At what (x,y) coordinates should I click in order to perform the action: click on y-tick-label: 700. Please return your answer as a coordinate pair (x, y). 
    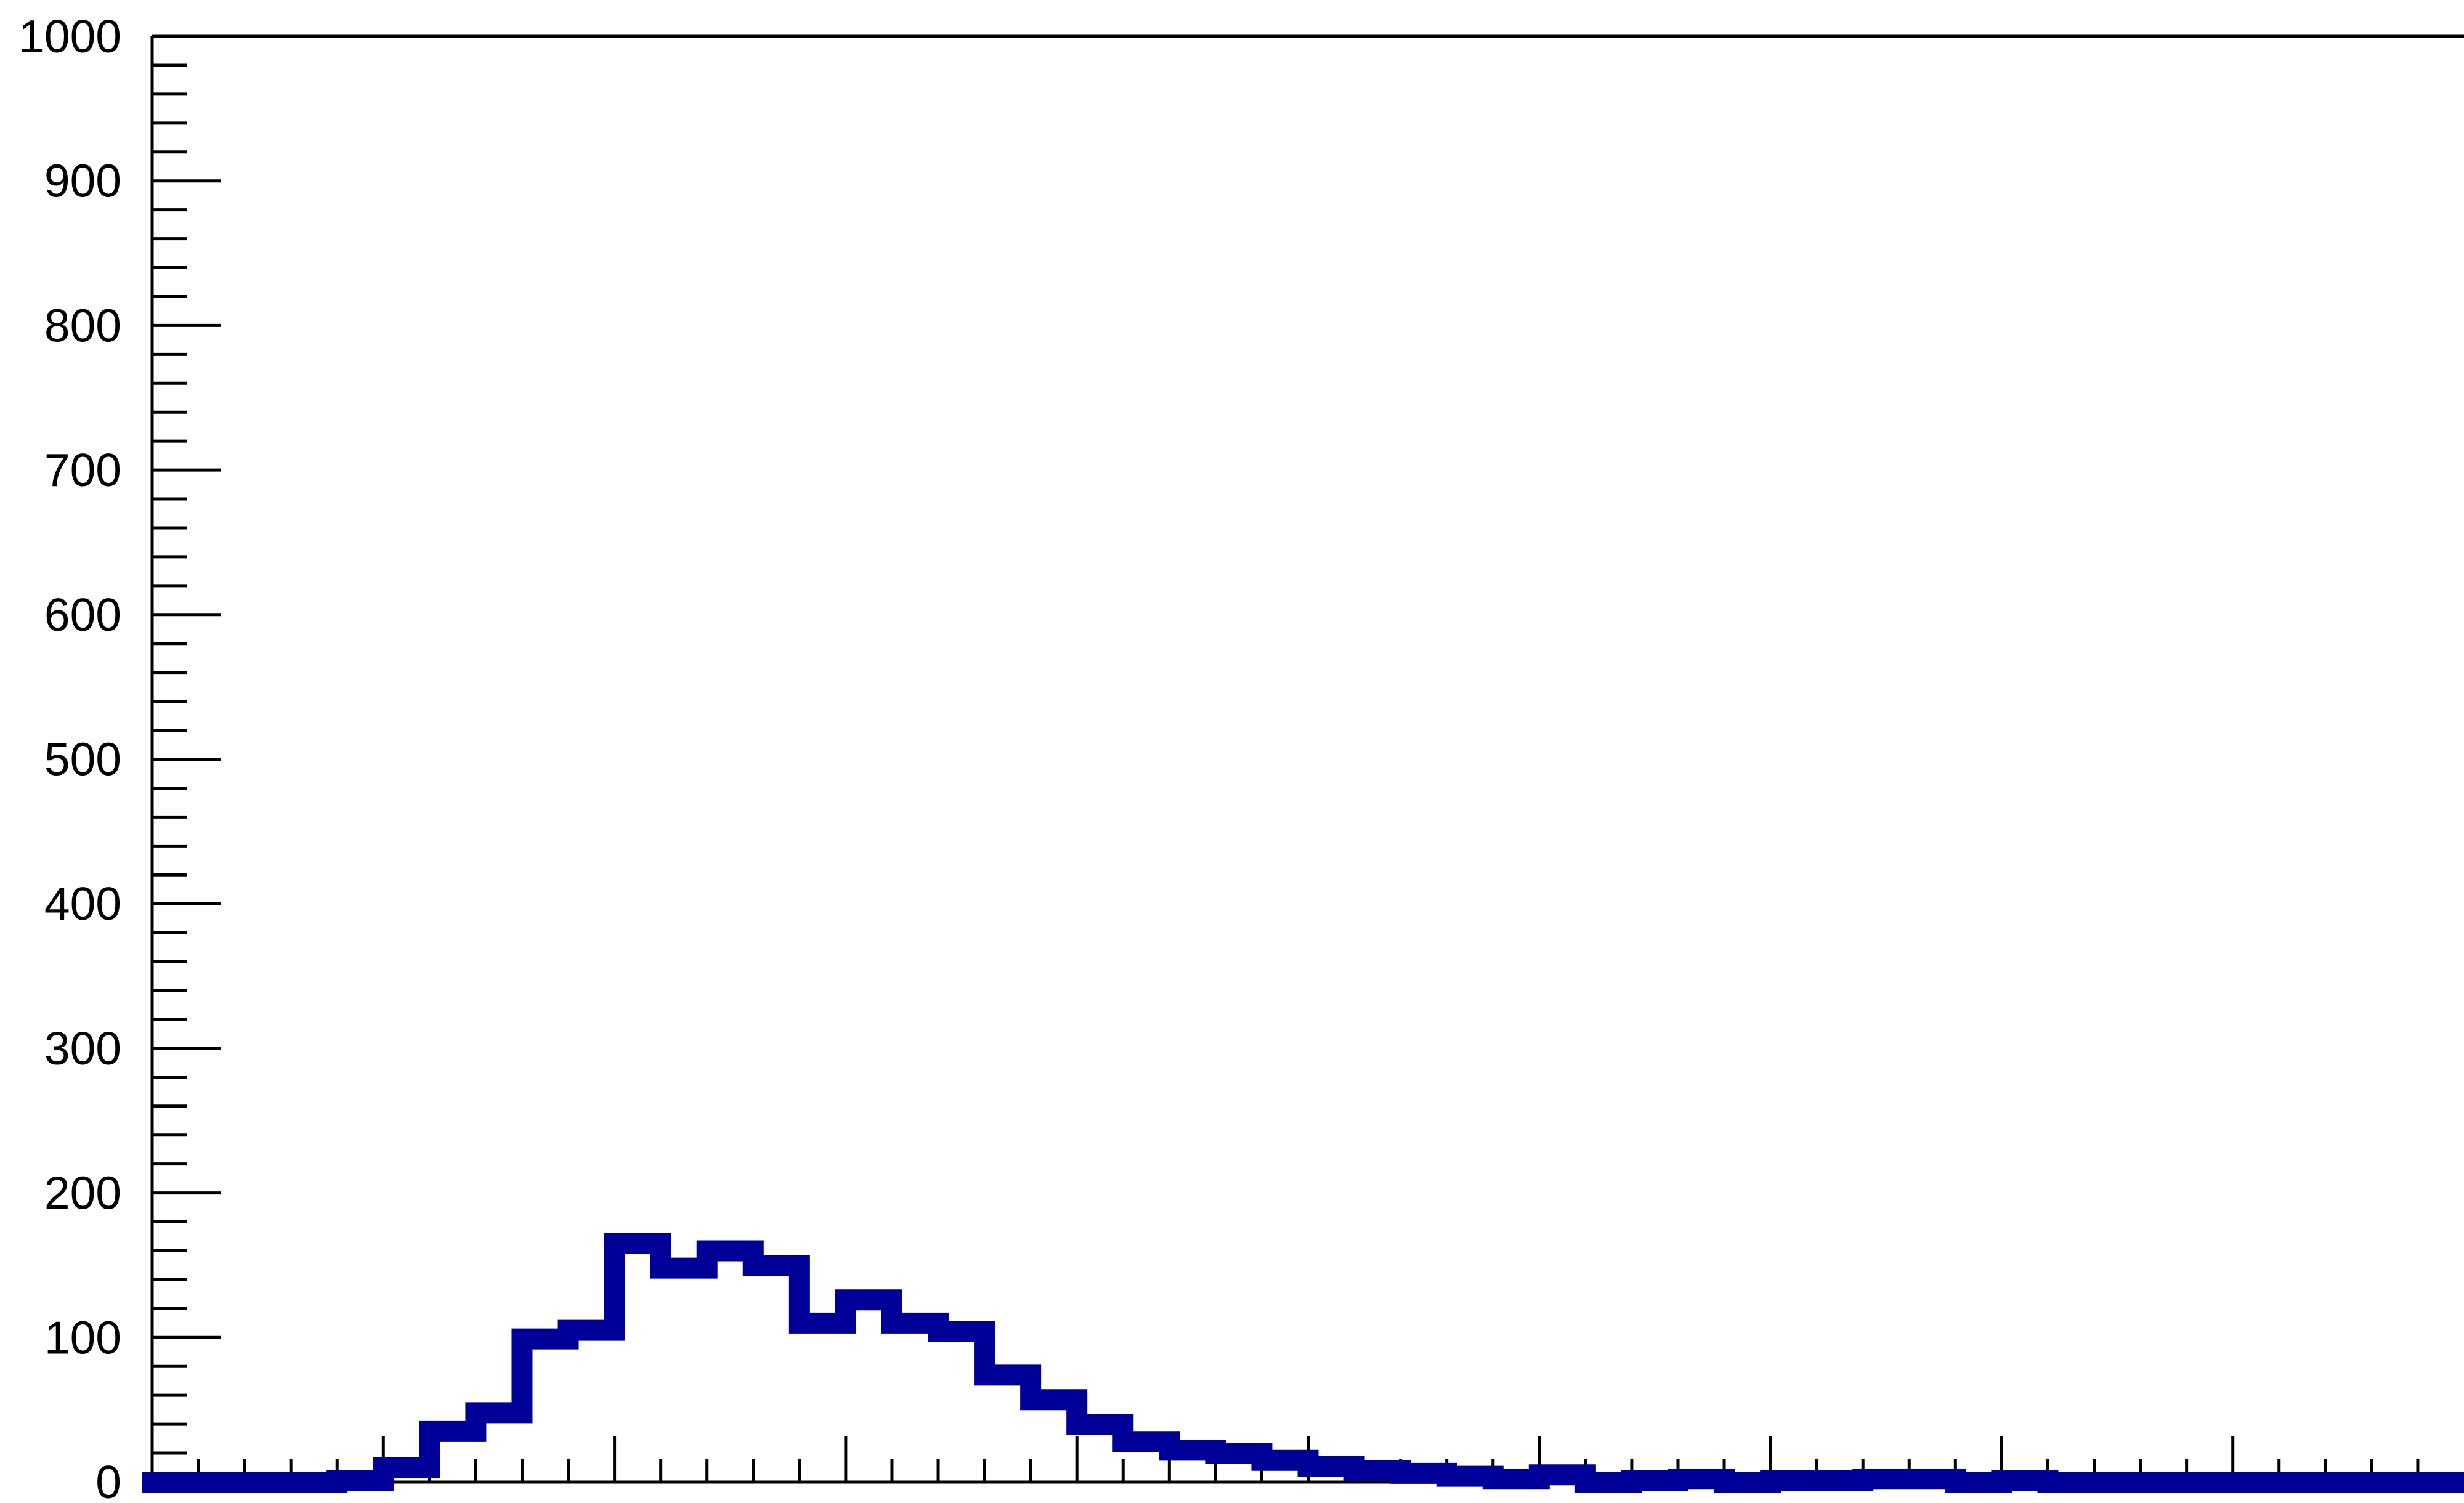
    Looking at the image, I should click on (82, 470).